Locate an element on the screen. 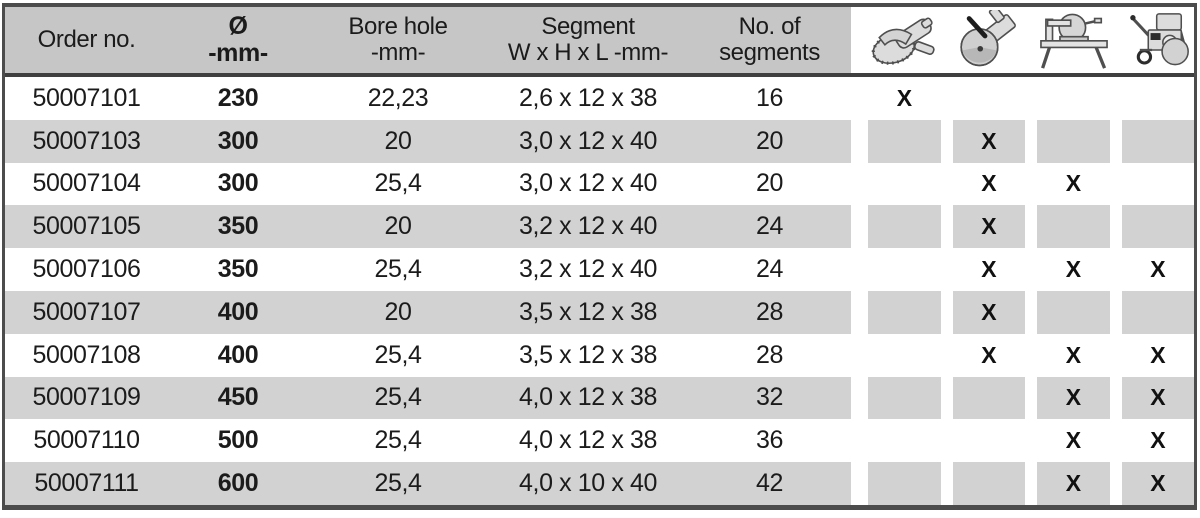  table-row-main: 50007107 400 20 3,5 x 12 x 38 28 is located at coordinates (428, 312).